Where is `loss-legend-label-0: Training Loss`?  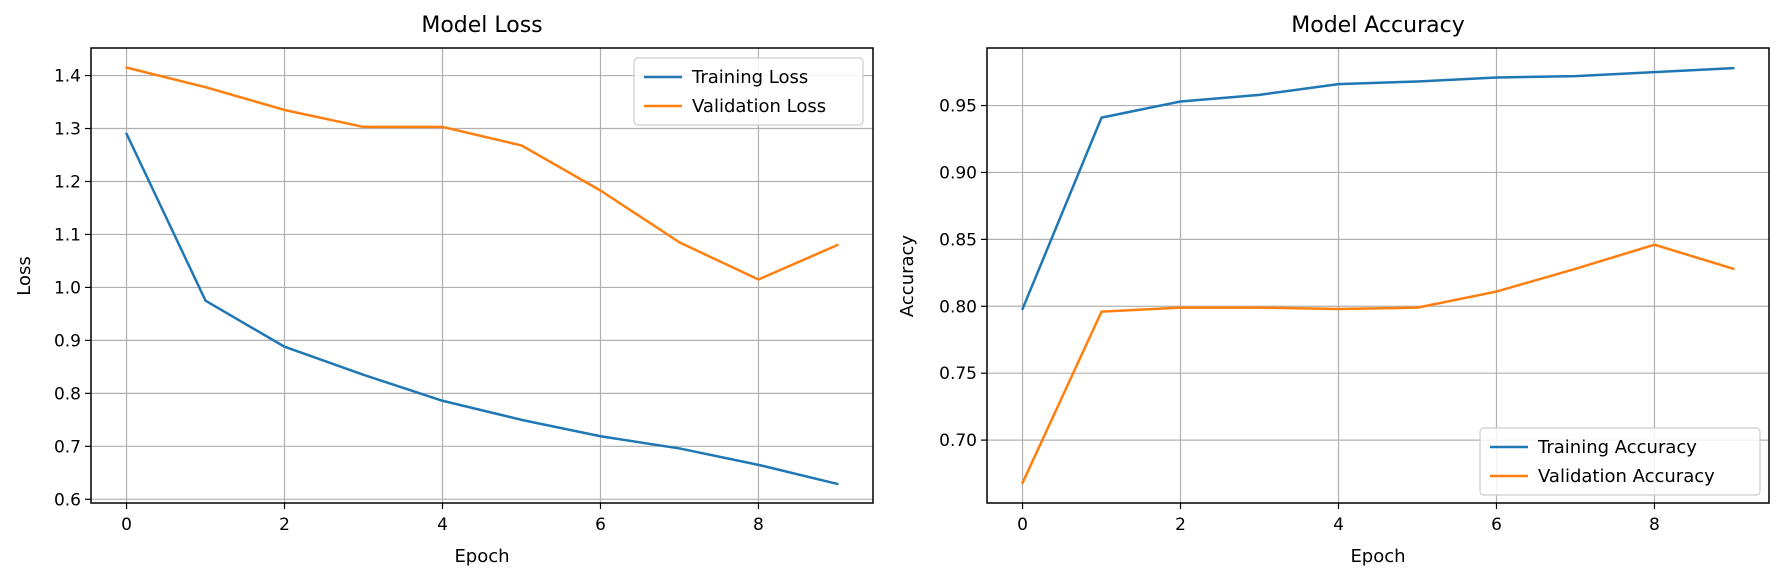
loss-legend-label-0: Training Loss is located at coordinates (749, 77).